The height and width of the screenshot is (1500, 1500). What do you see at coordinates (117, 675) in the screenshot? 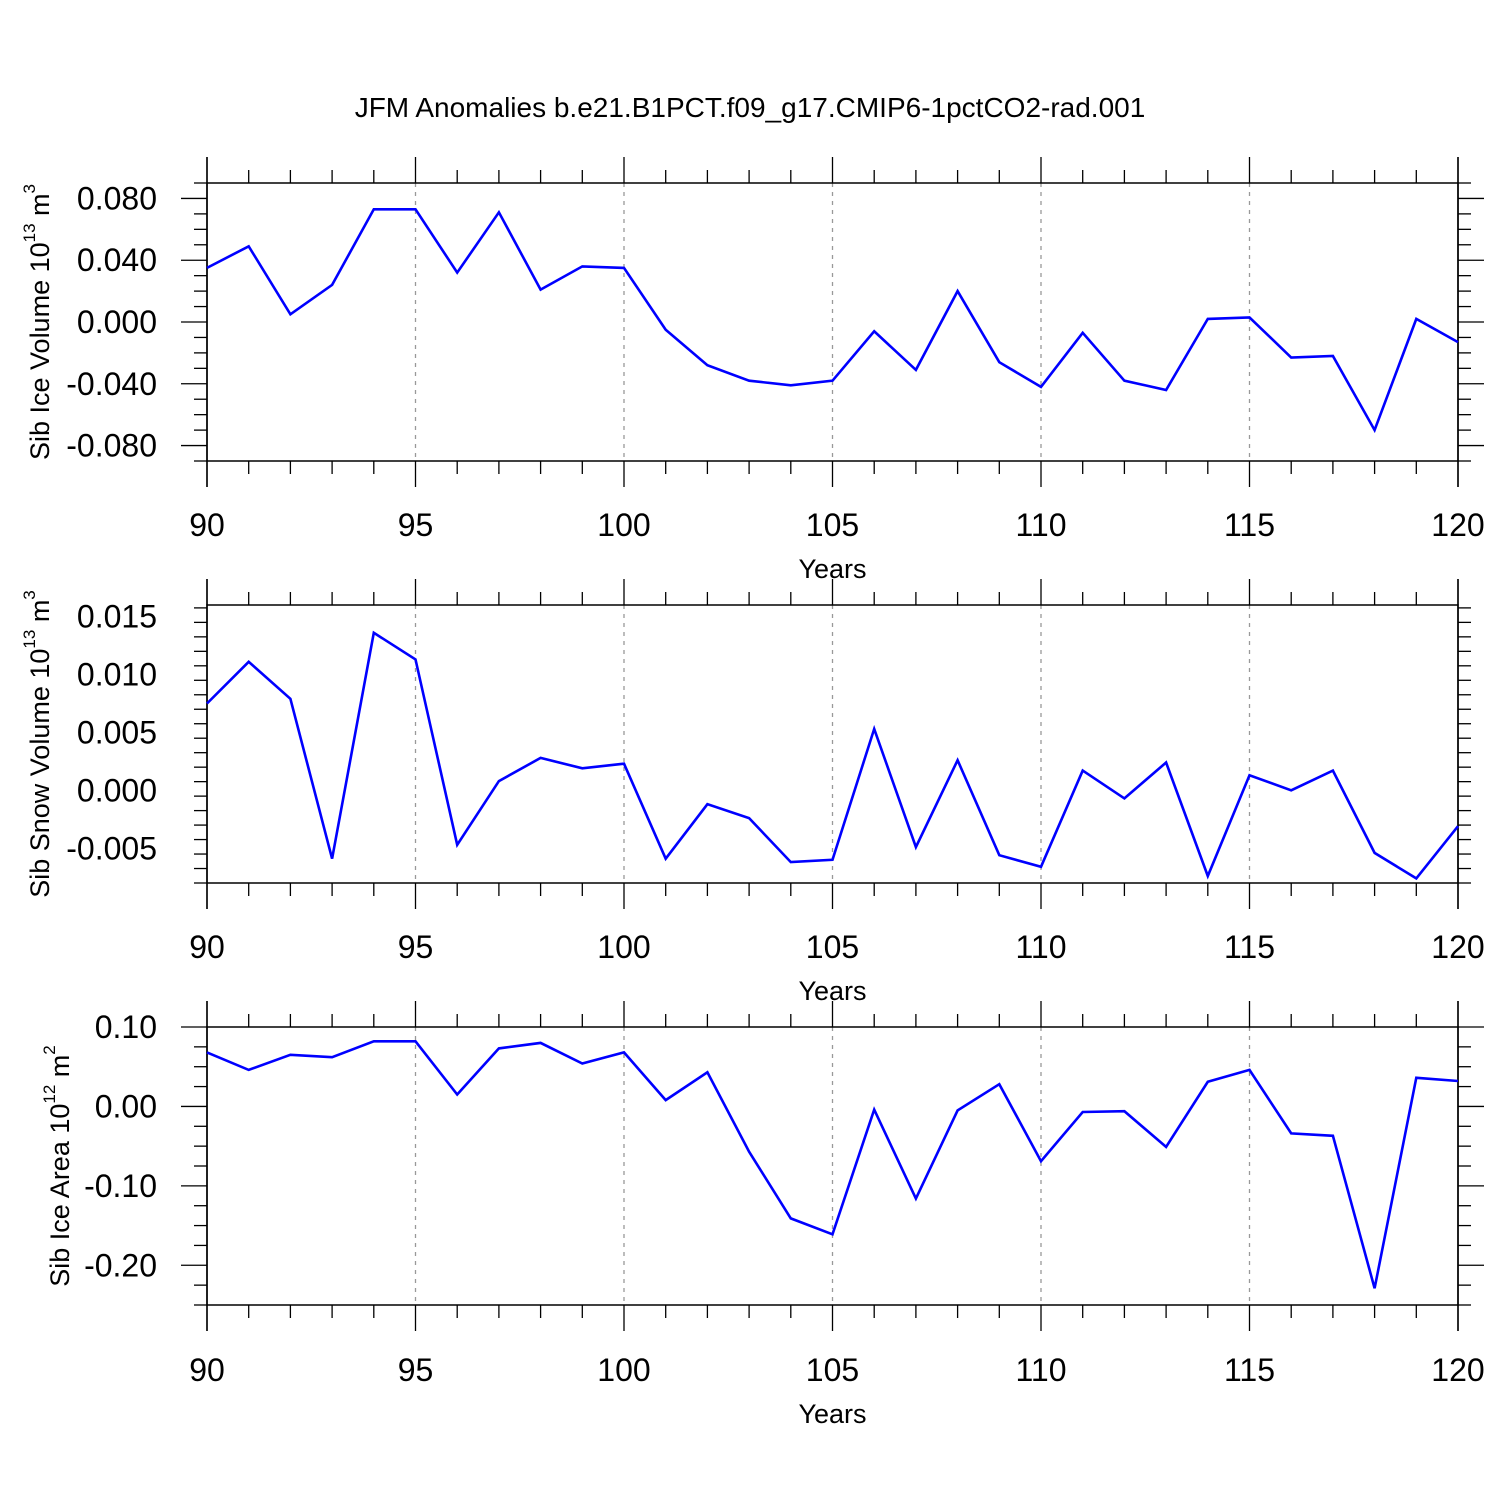
I see `y-tick-label: 0.010` at bounding box center [117, 675].